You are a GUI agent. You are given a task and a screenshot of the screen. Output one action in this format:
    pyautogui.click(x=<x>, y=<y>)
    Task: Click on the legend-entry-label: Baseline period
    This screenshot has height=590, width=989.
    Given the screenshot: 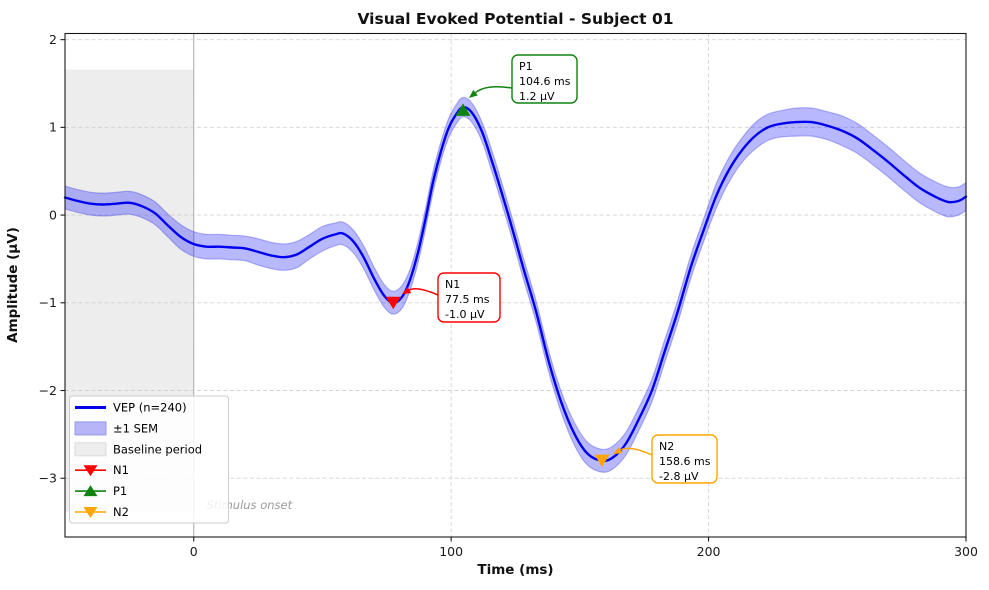 What is the action you would take?
    pyautogui.click(x=157, y=449)
    